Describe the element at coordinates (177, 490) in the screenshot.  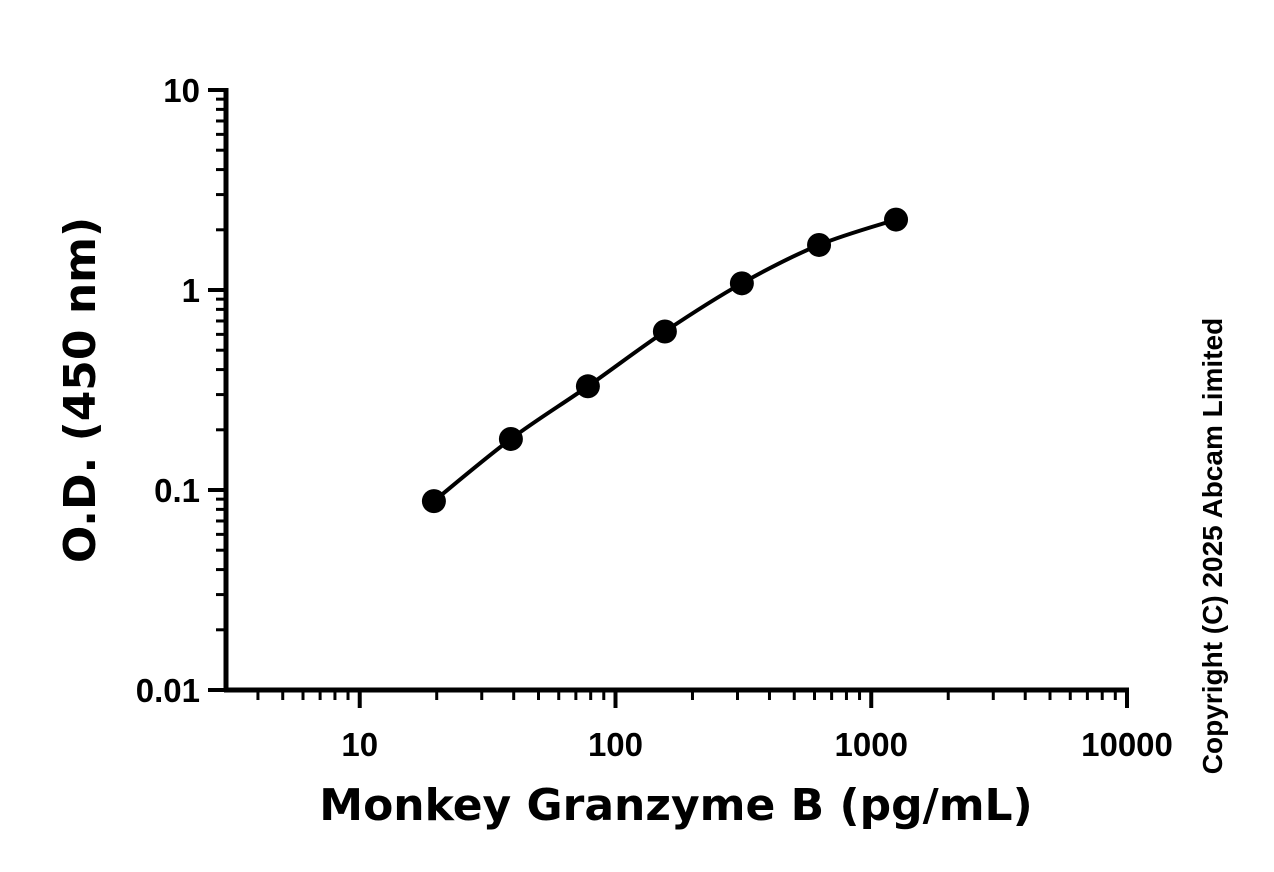
I see `y-tick-label: 0.1` at that location.